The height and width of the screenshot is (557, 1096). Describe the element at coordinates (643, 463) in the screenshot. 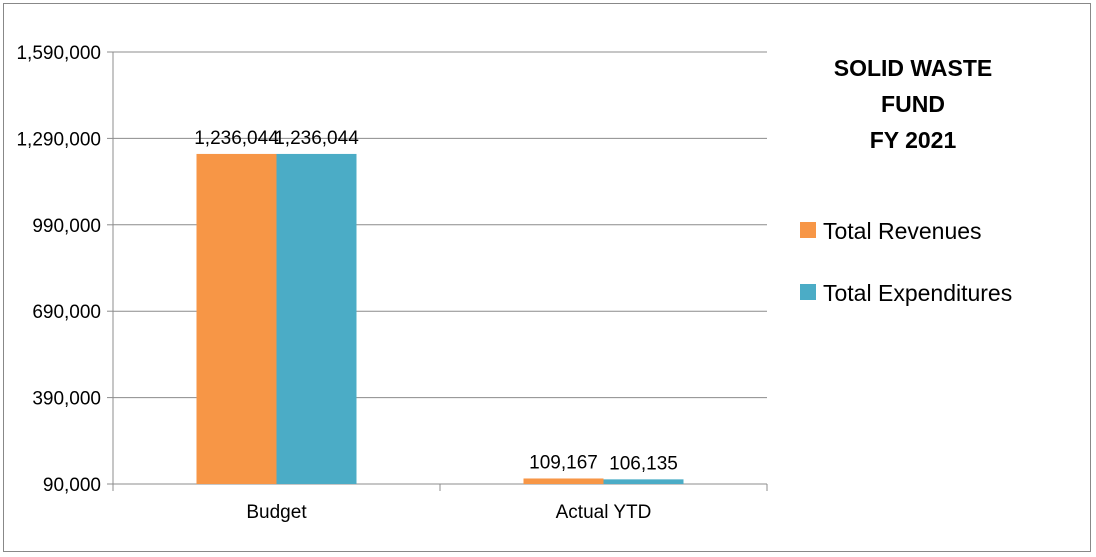

I see `data-label: 106,135` at that location.